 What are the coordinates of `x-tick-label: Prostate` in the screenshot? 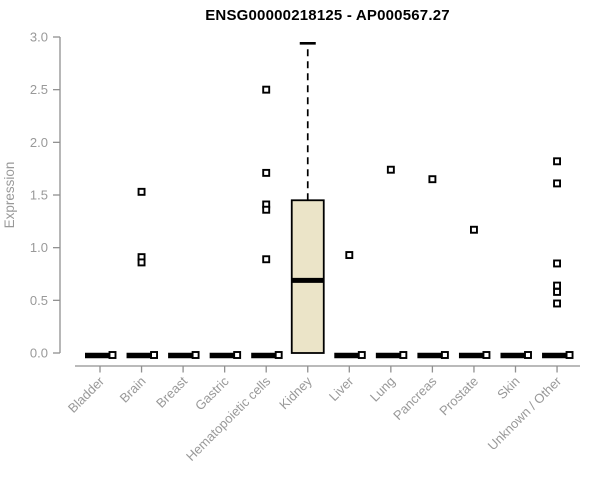 It's located at (458, 396).